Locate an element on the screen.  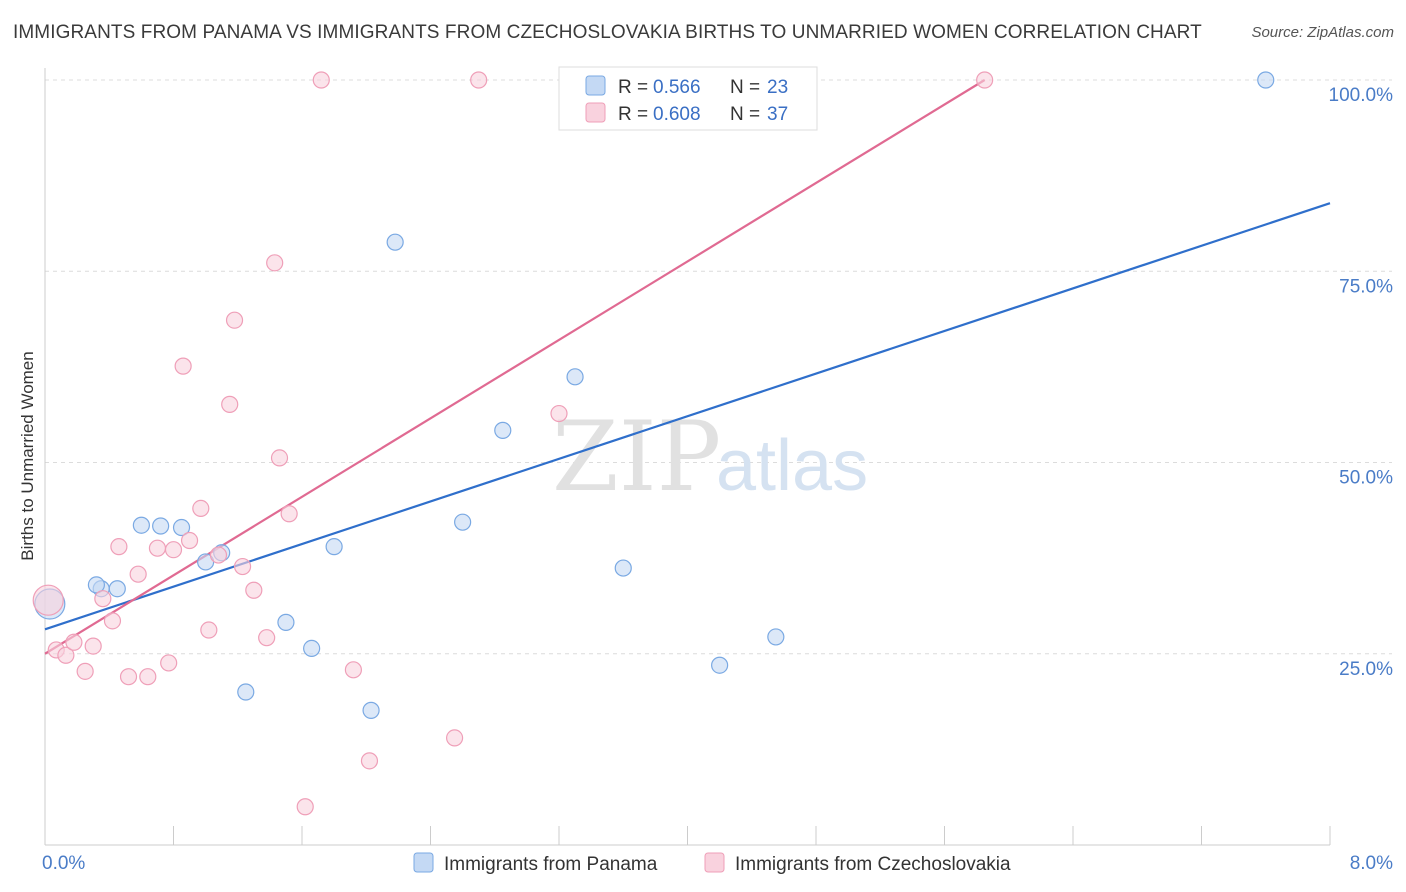
legend-n-label-czech: N = is located at coordinates (745, 114).